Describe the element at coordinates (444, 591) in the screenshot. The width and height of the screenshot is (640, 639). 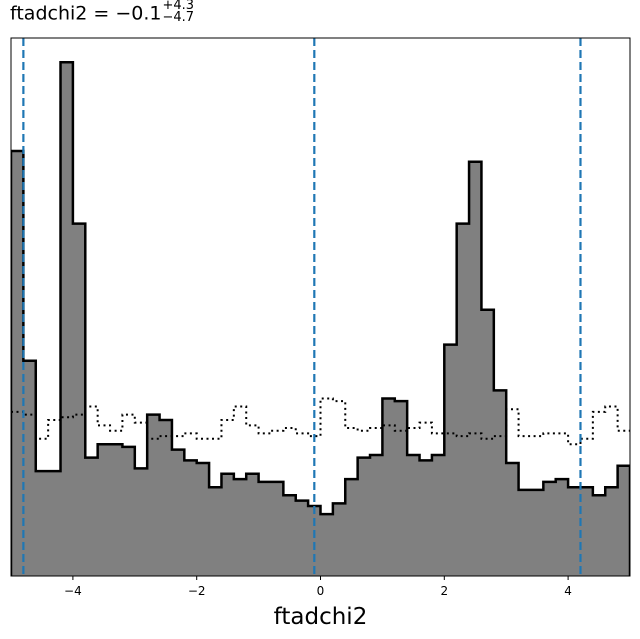
I see `x-tick-label: 2` at that location.